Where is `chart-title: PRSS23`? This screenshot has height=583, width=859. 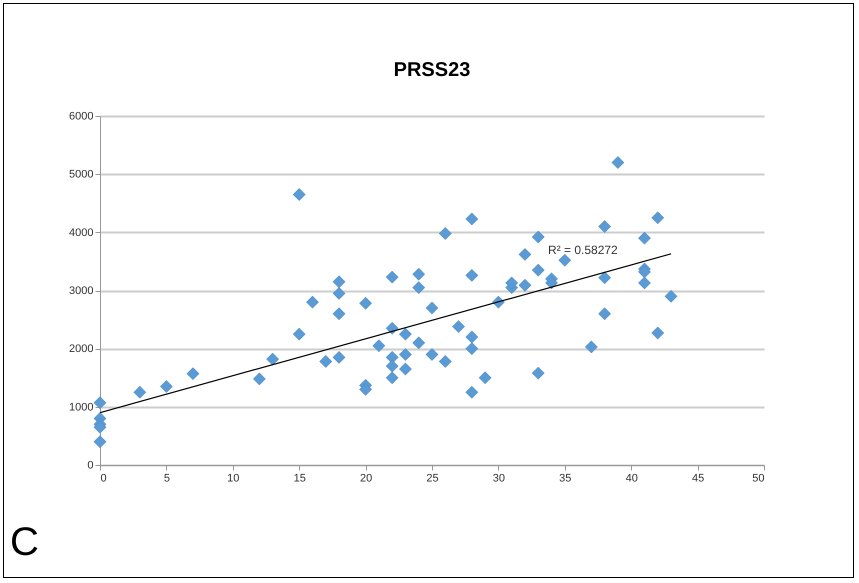
chart-title: PRSS23 is located at coordinates (432, 70).